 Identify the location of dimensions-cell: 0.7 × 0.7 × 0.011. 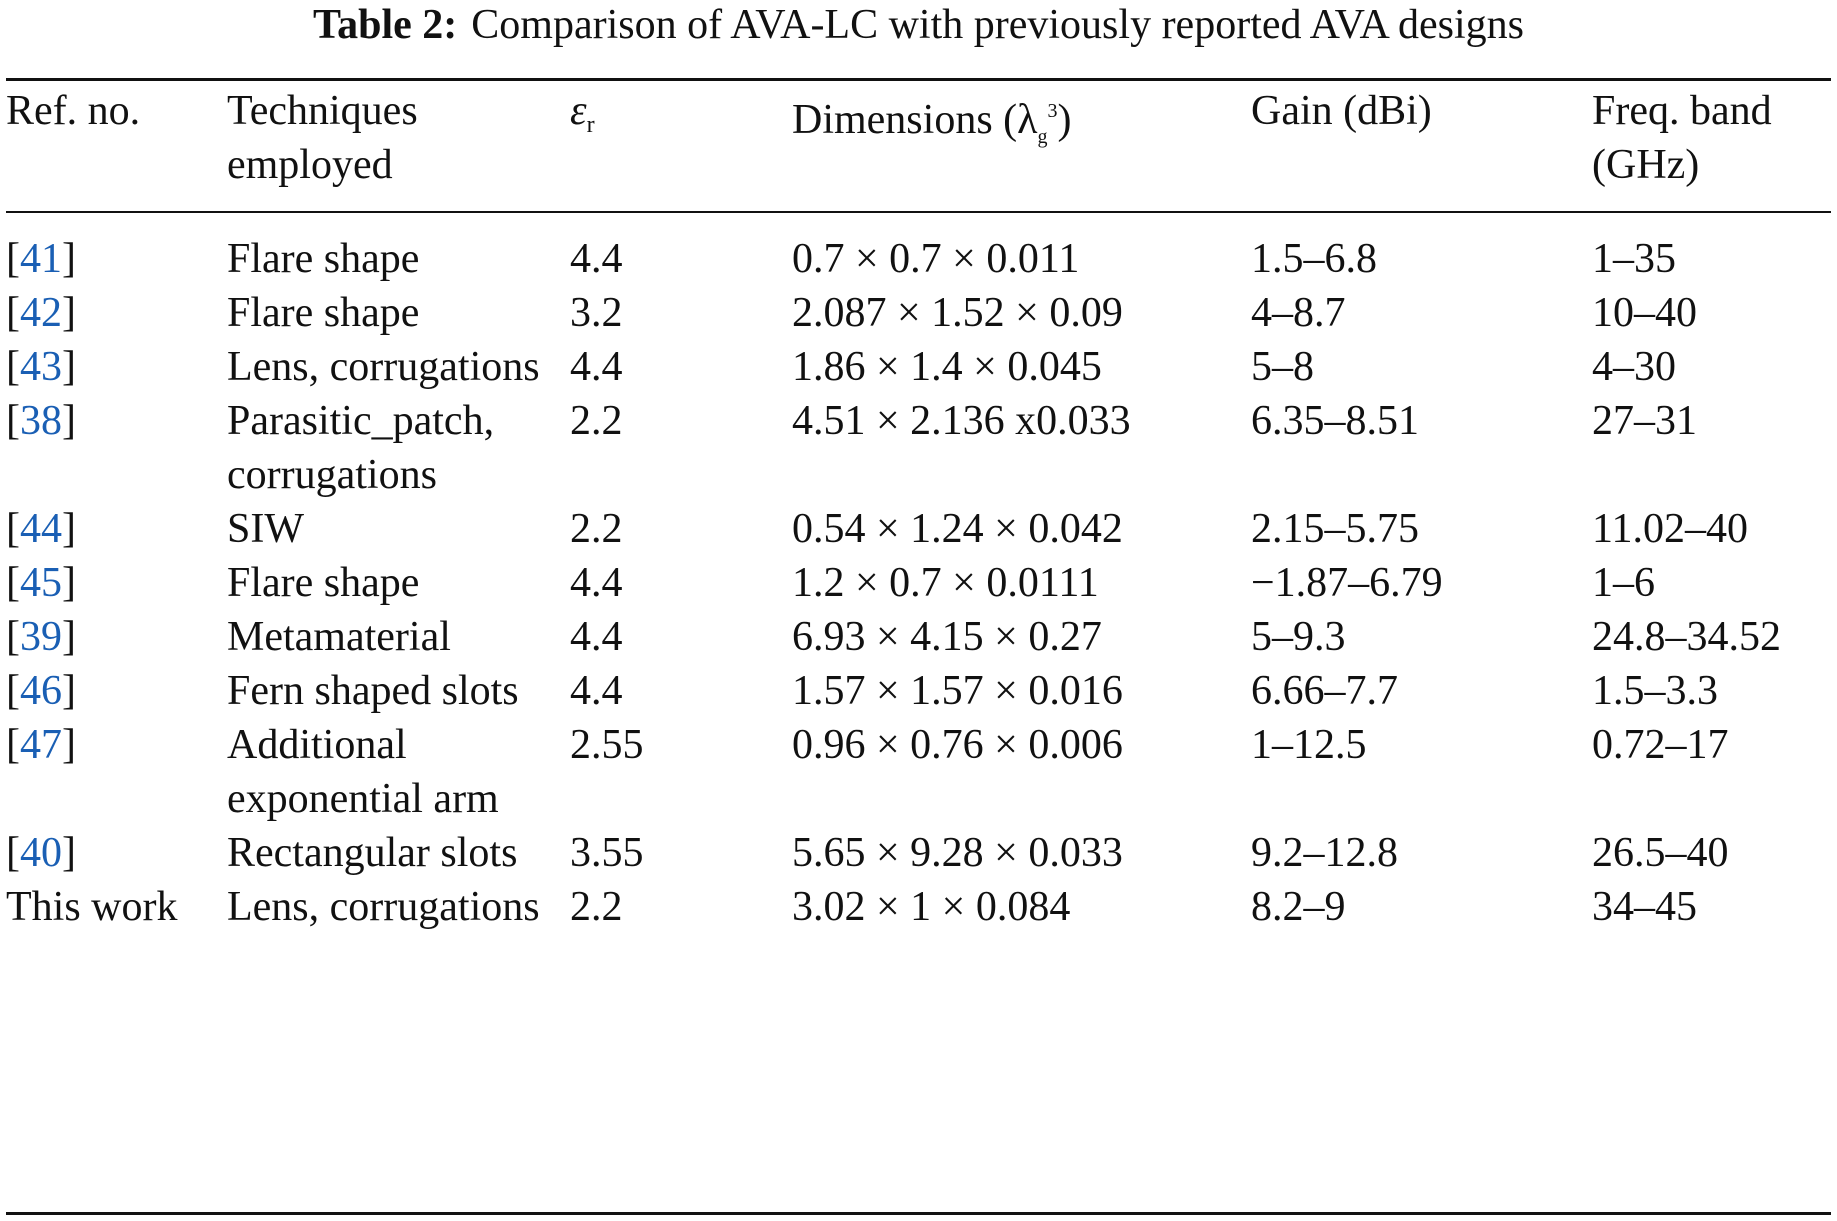
(936, 259).